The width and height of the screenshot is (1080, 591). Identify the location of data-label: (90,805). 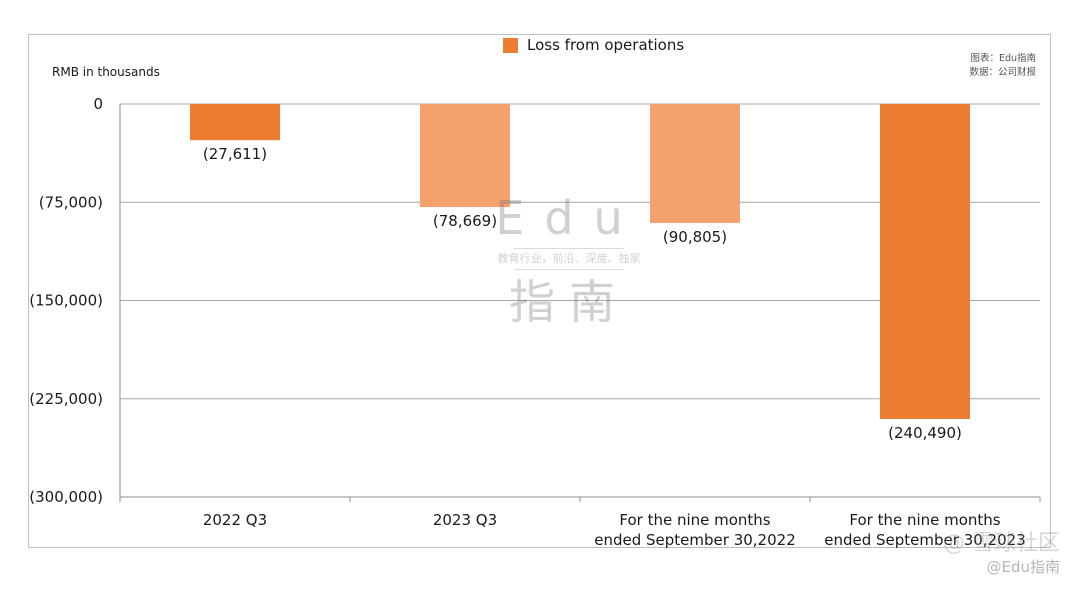
(695, 237).